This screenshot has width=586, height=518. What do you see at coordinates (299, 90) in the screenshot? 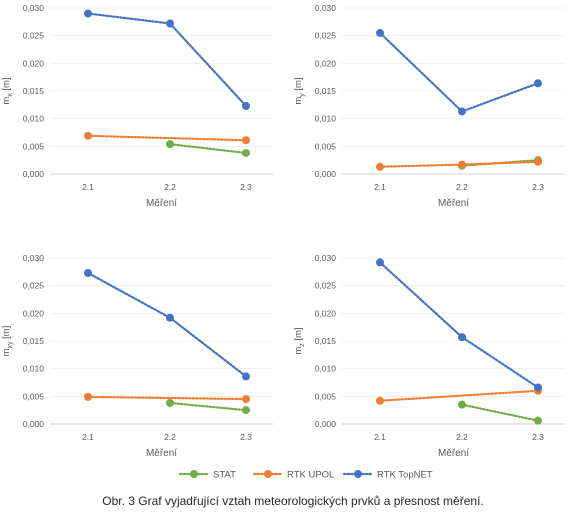
I see `y-axis-title: my [m]` at bounding box center [299, 90].